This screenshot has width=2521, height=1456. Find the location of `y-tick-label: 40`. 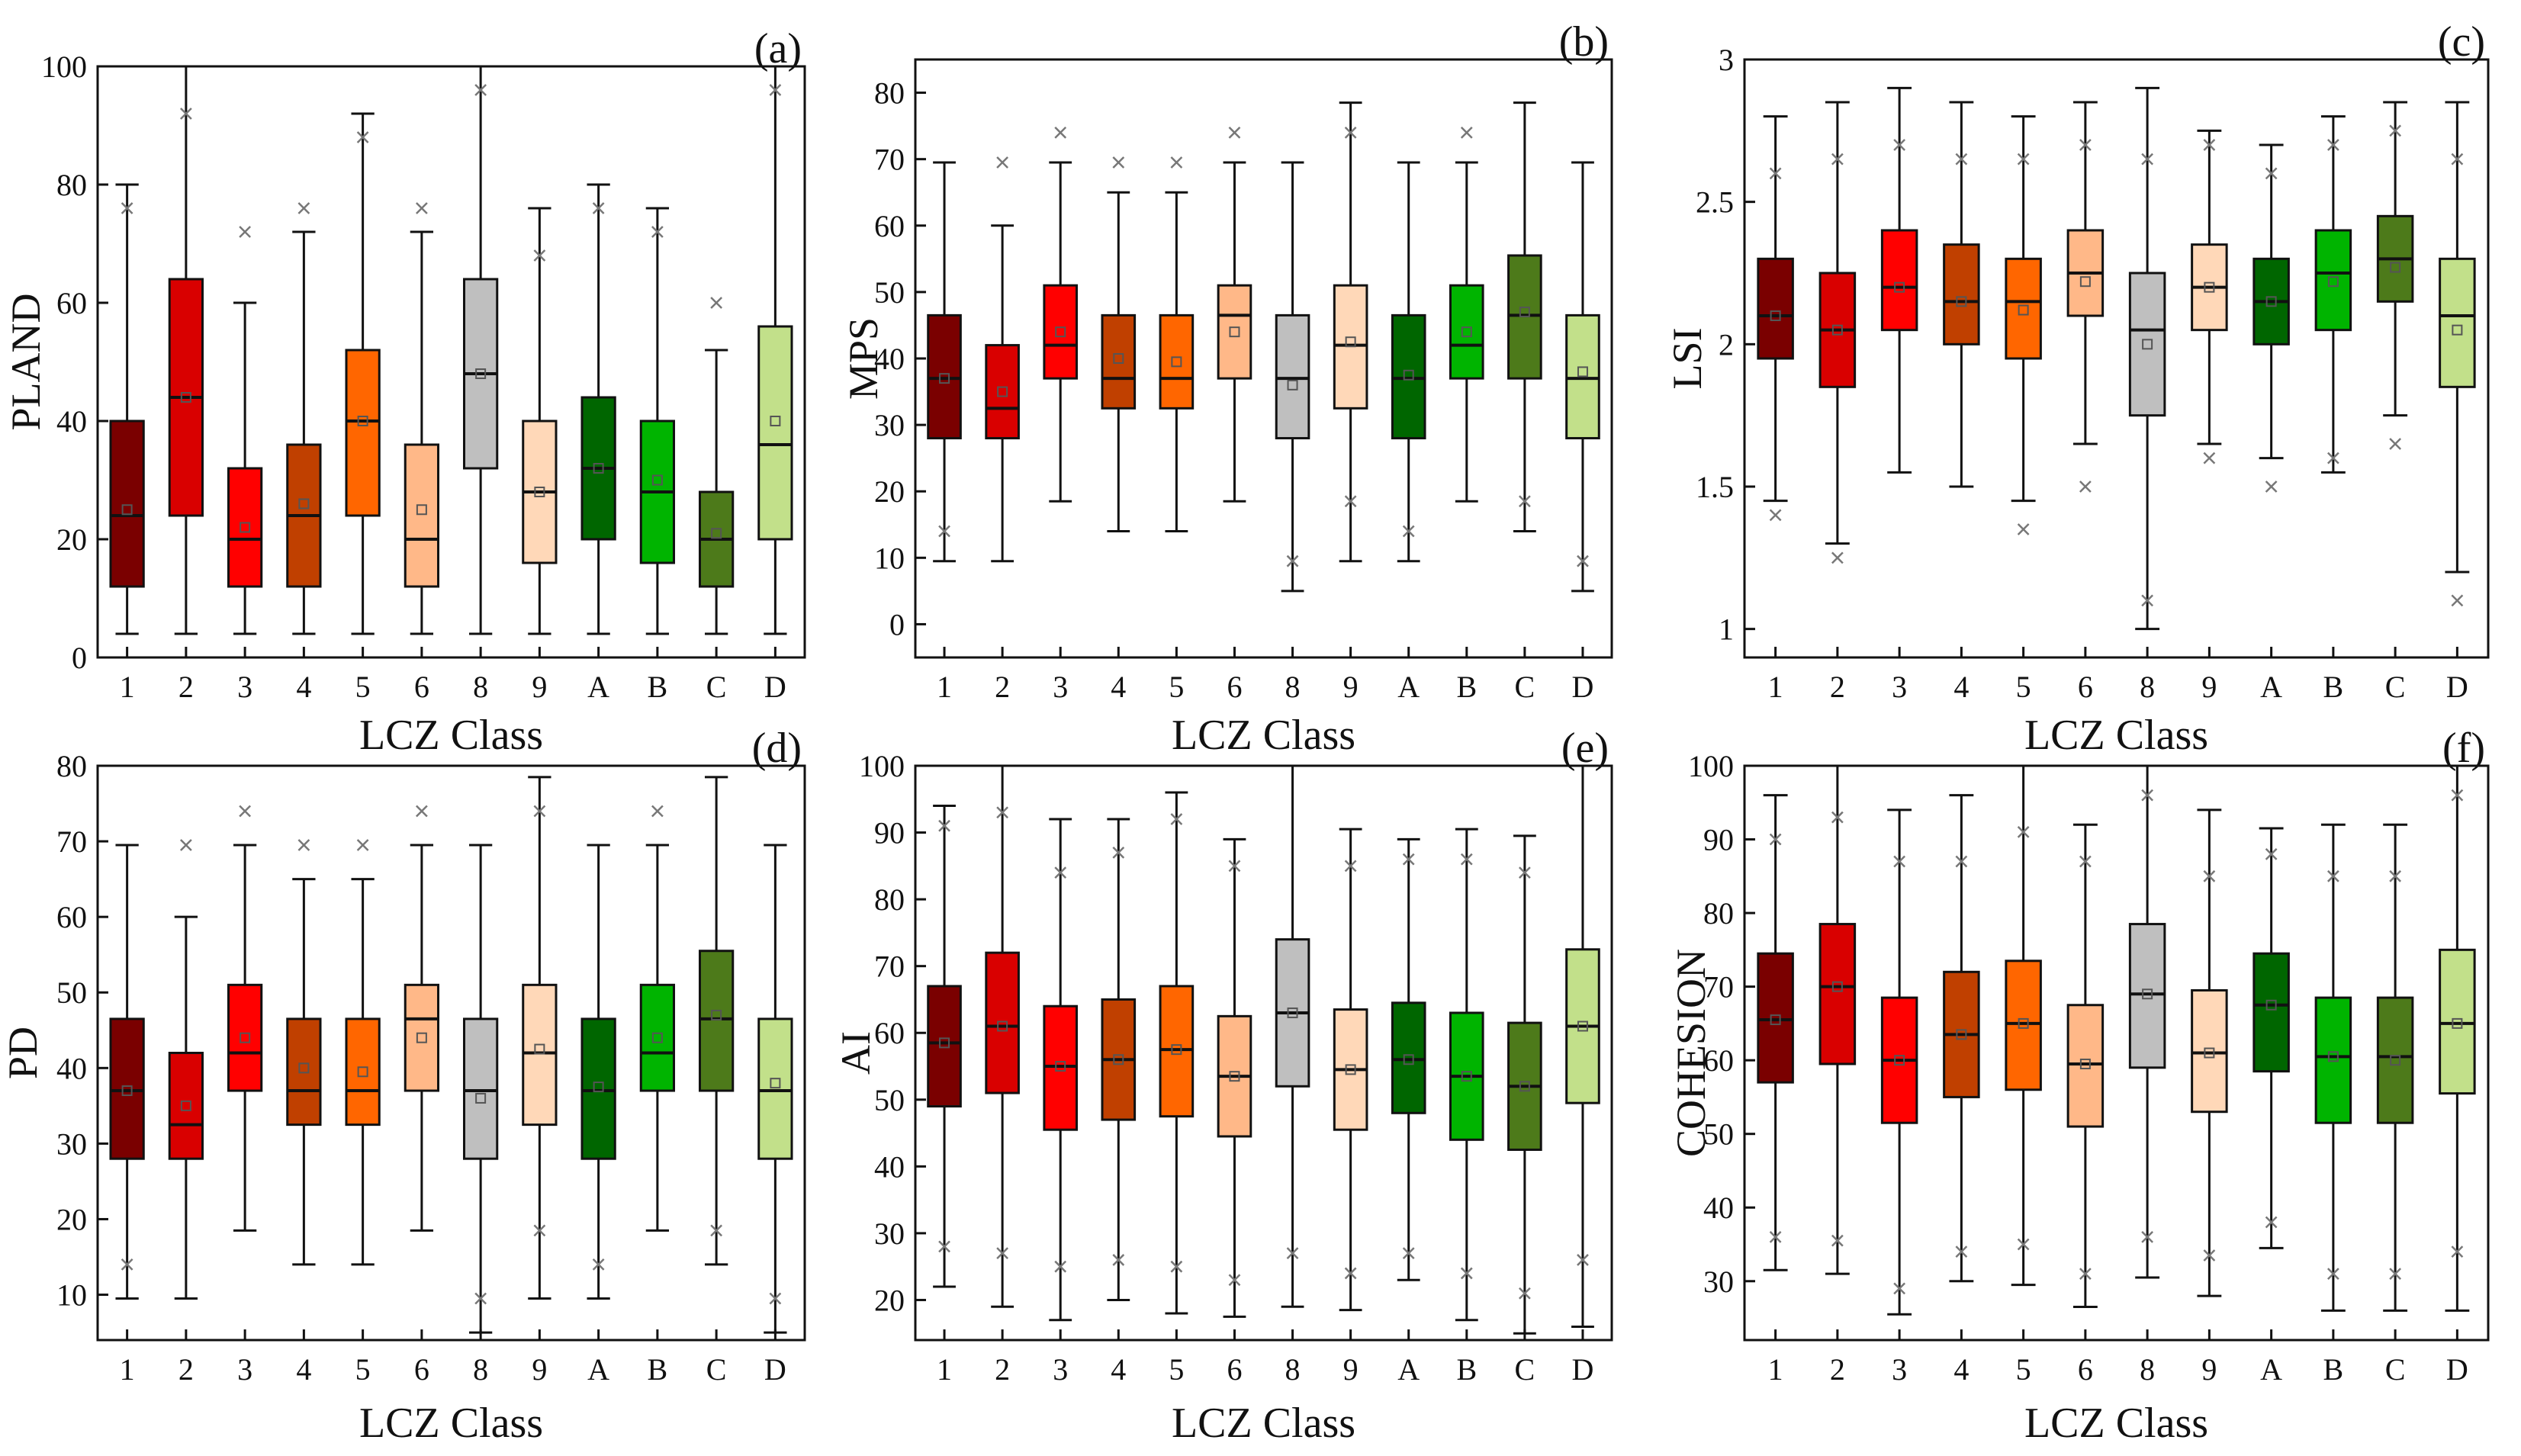

y-tick-label: 40 is located at coordinates (71, 421).